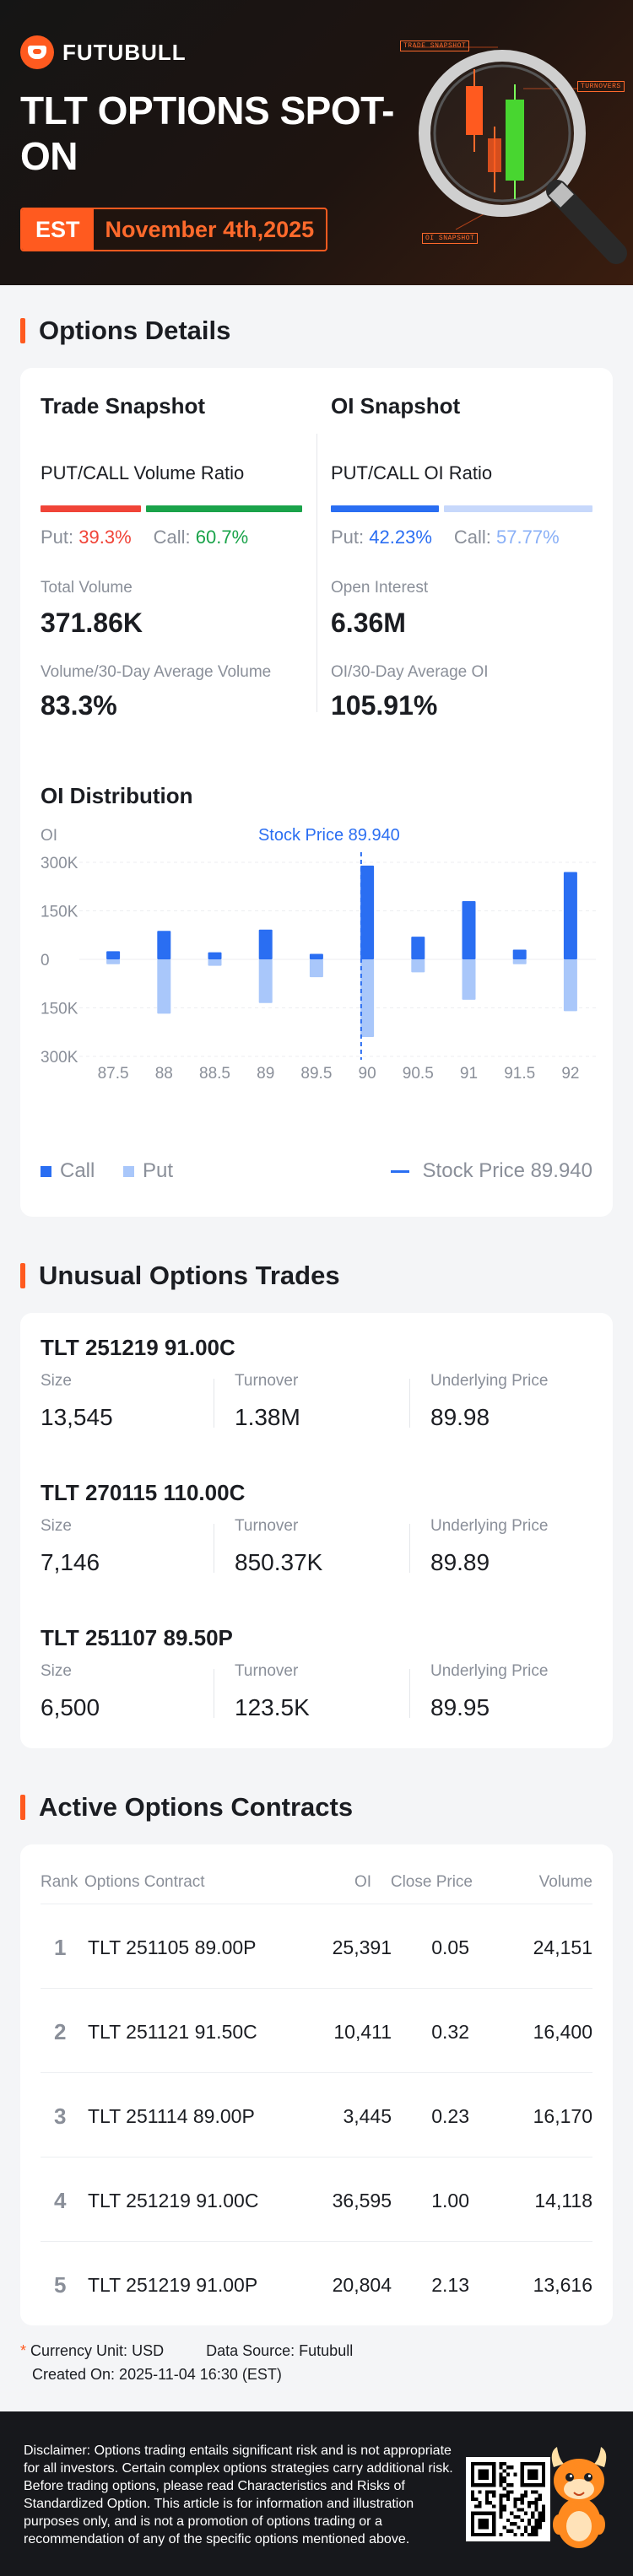 Image resolution: width=633 pixels, height=2576 pixels. Describe the element at coordinates (472, 537) in the screenshot. I see `call-label: Call:` at that location.